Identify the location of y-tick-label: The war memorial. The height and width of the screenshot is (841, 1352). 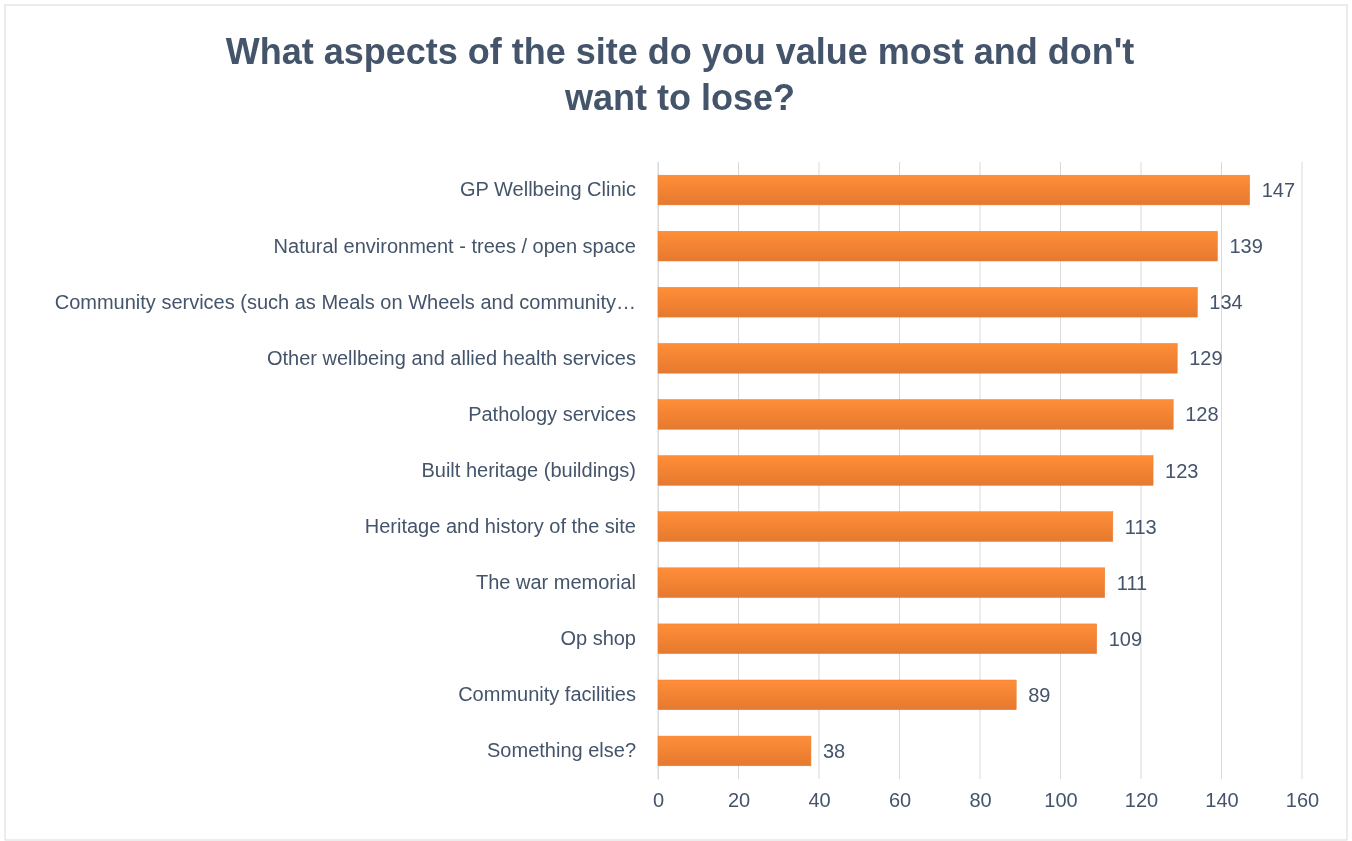
(555, 582).